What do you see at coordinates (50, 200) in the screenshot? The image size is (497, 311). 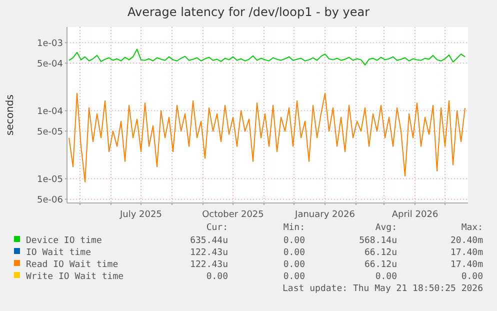 I see `y-tick-label: 5e-06` at bounding box center [50, 200].